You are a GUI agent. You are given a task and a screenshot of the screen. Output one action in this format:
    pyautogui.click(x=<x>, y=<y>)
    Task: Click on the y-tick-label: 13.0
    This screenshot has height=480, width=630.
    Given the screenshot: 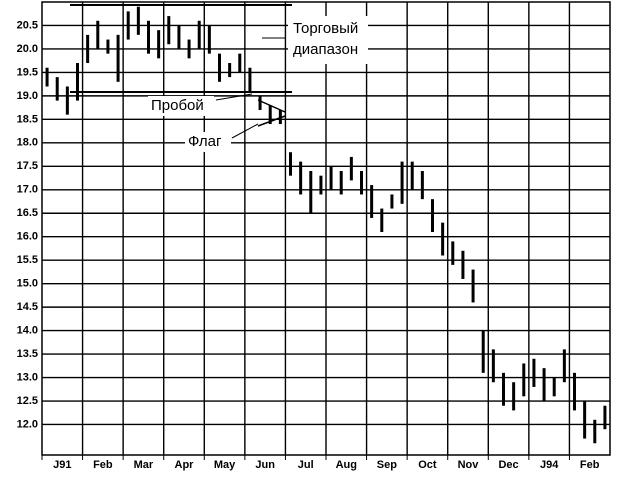 What is the action you would take?
    pyautogui.click(x=27, y=377)
    